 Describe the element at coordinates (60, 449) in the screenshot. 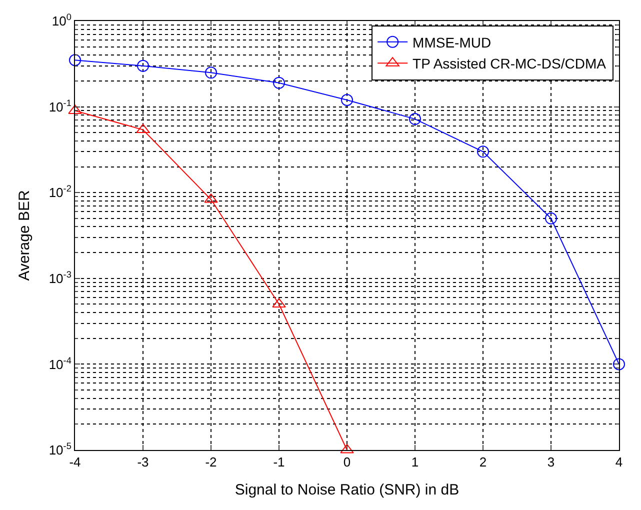

I see `y-tick-label: 10$^{-5}$` at that location.